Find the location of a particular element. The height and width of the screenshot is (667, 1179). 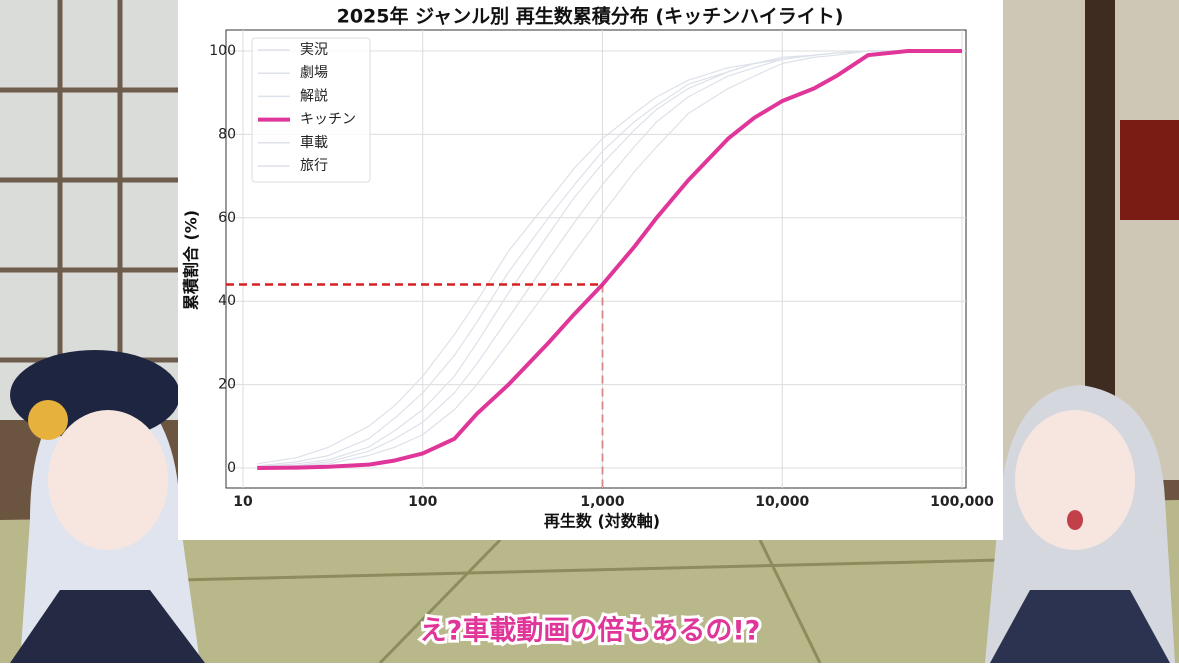

legend-label: キッチン is located at coordinates (328, 120).